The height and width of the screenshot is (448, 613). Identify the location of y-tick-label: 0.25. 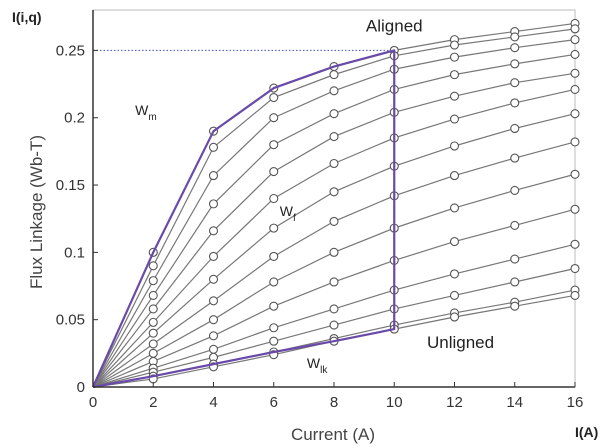
(70, 50).